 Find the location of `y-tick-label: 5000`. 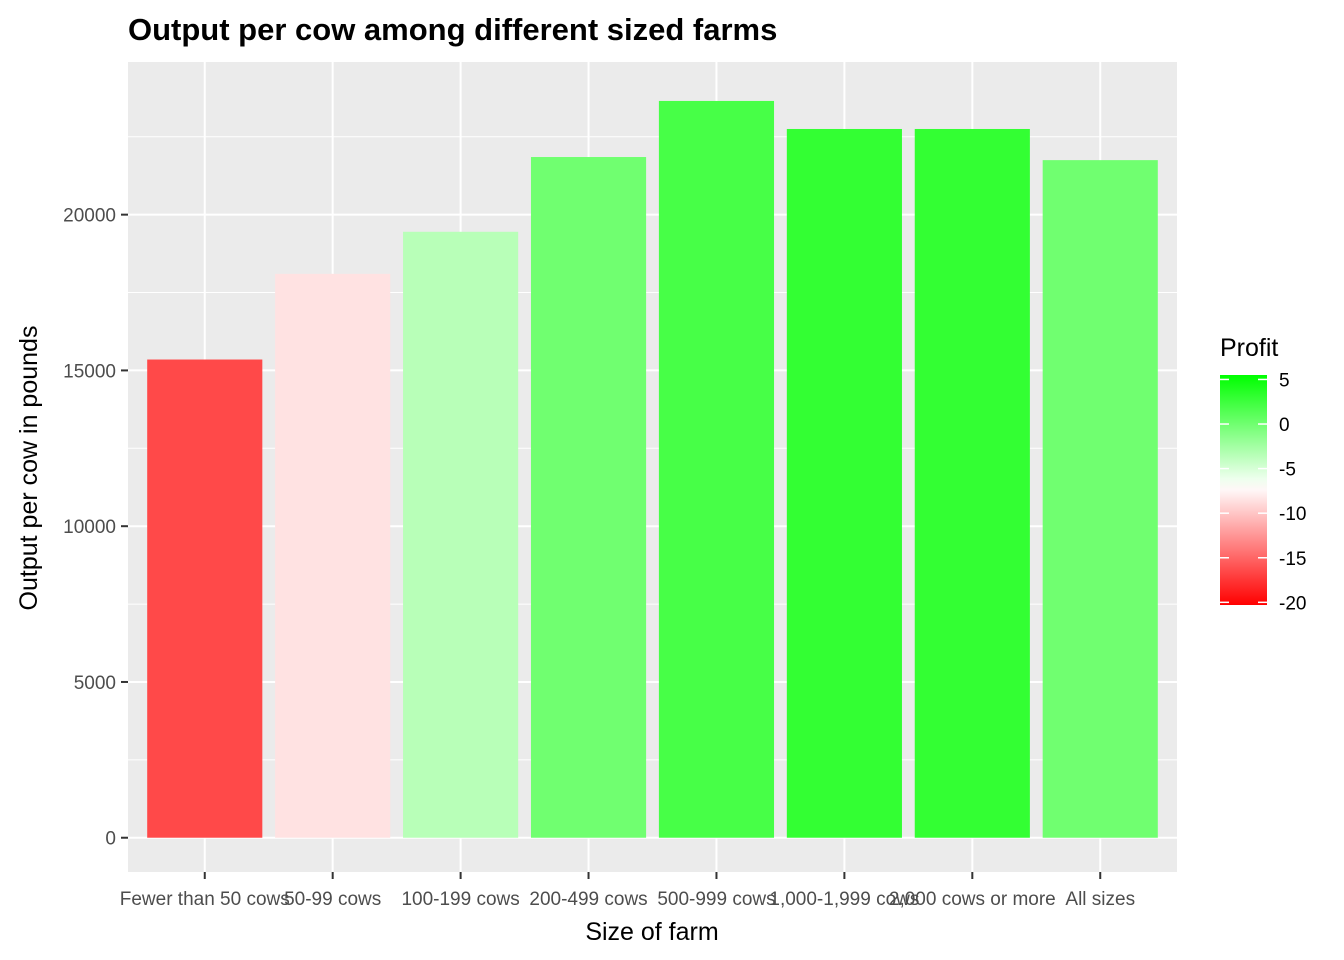

y-tick-label: 5000 is located at coordinates (95, 683).